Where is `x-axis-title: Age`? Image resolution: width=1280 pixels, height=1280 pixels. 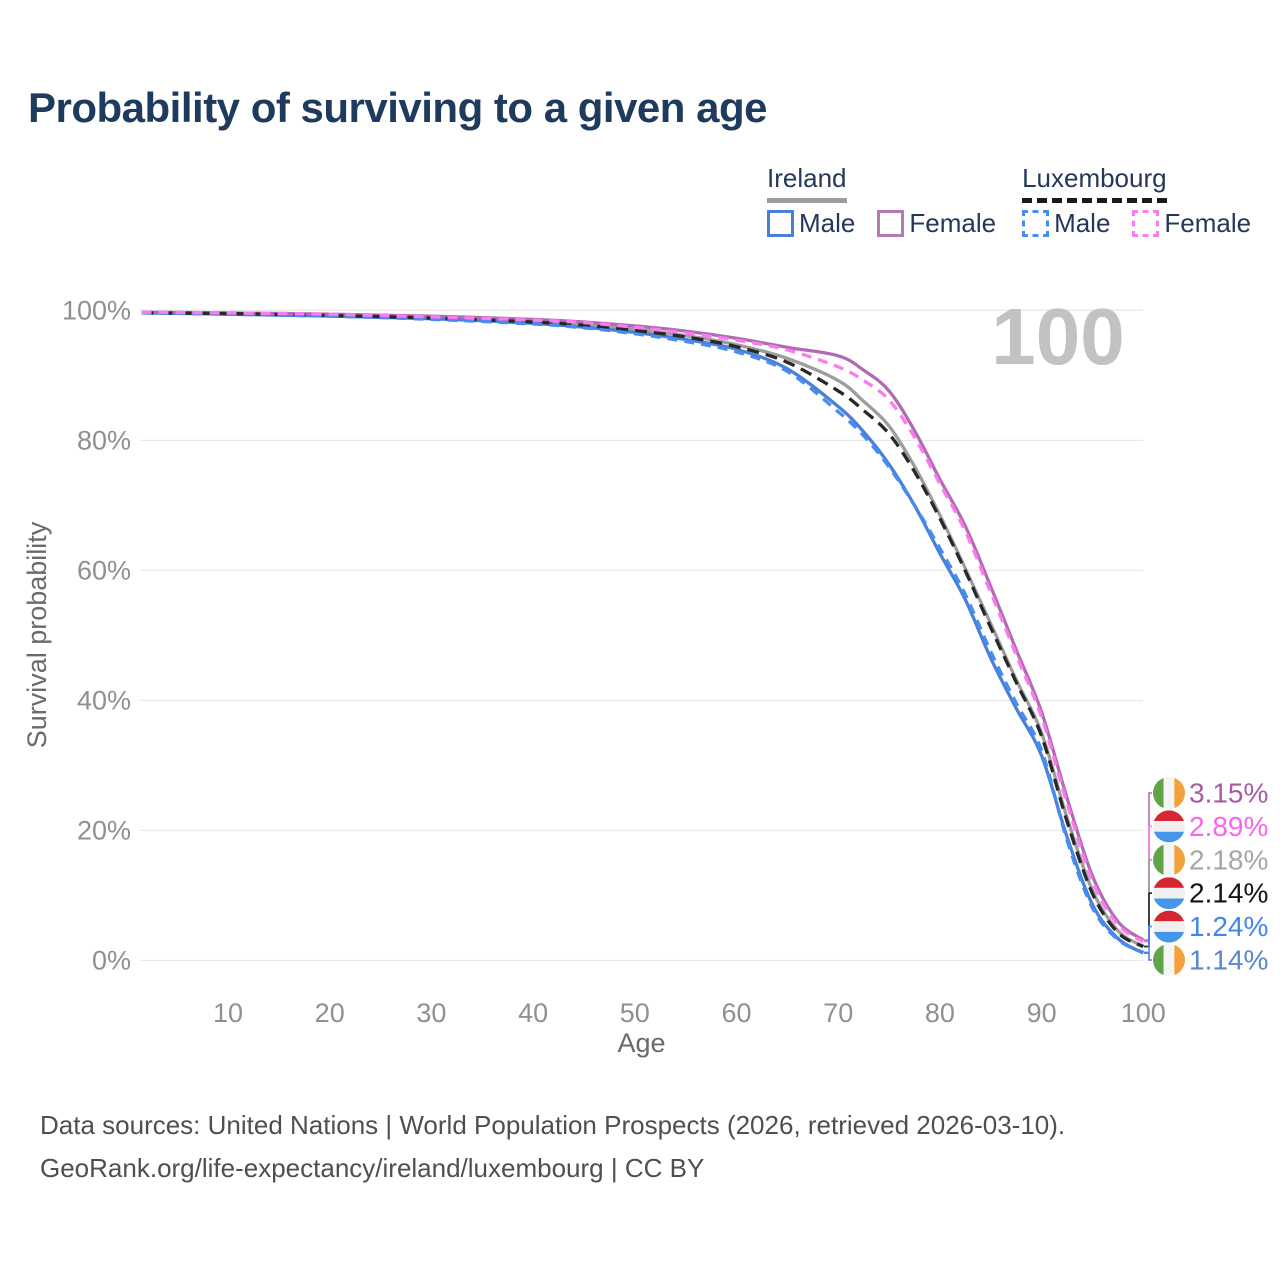
x-axis-title: Age is located at coordinates (641, 1043).